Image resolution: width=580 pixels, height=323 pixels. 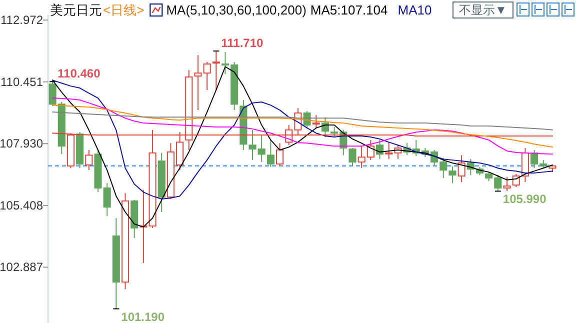 What do you see at coordinates (22, 267) in the screenshot?
I see `y-tick-label: 102.887` at bounding box center [22, 267].